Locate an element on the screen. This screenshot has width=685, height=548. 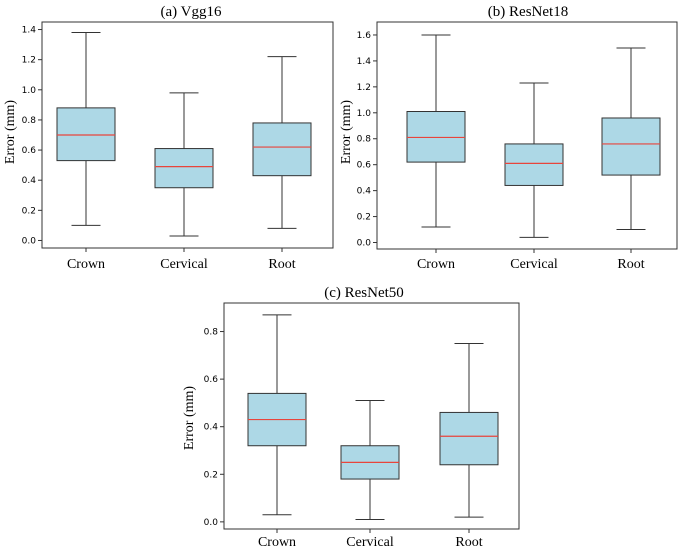
panel-title: (b) ResNet18 is located at coordinates (528, 12).